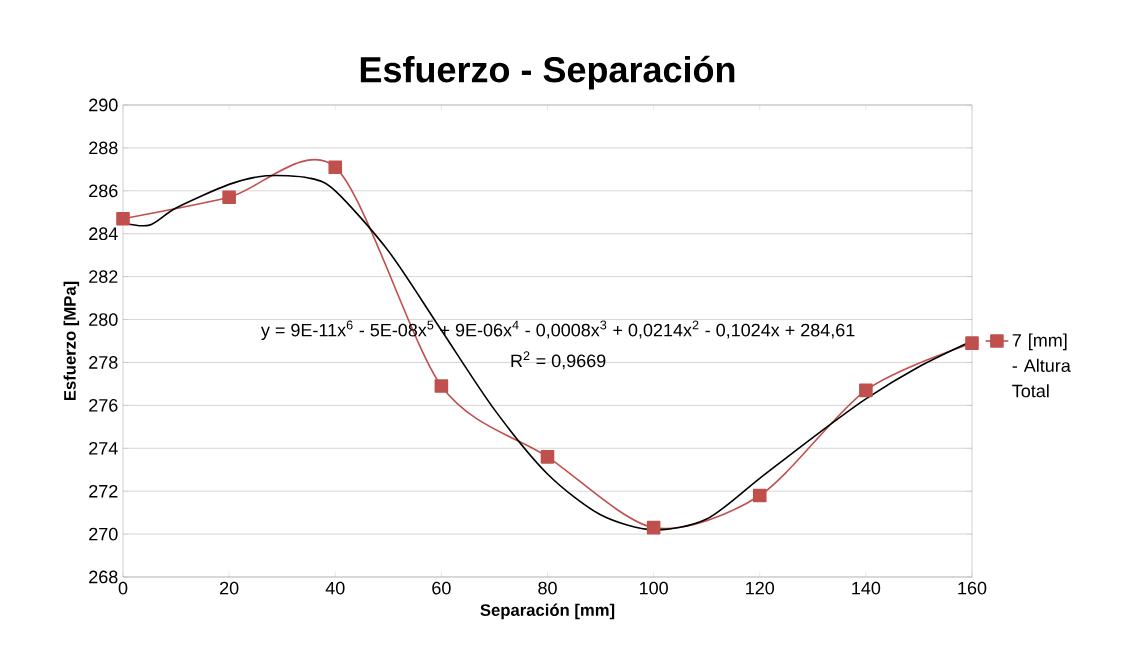 This screenshot has height=667, width=1138. I want to click on y-tick-label: 288, so click(103, 148).